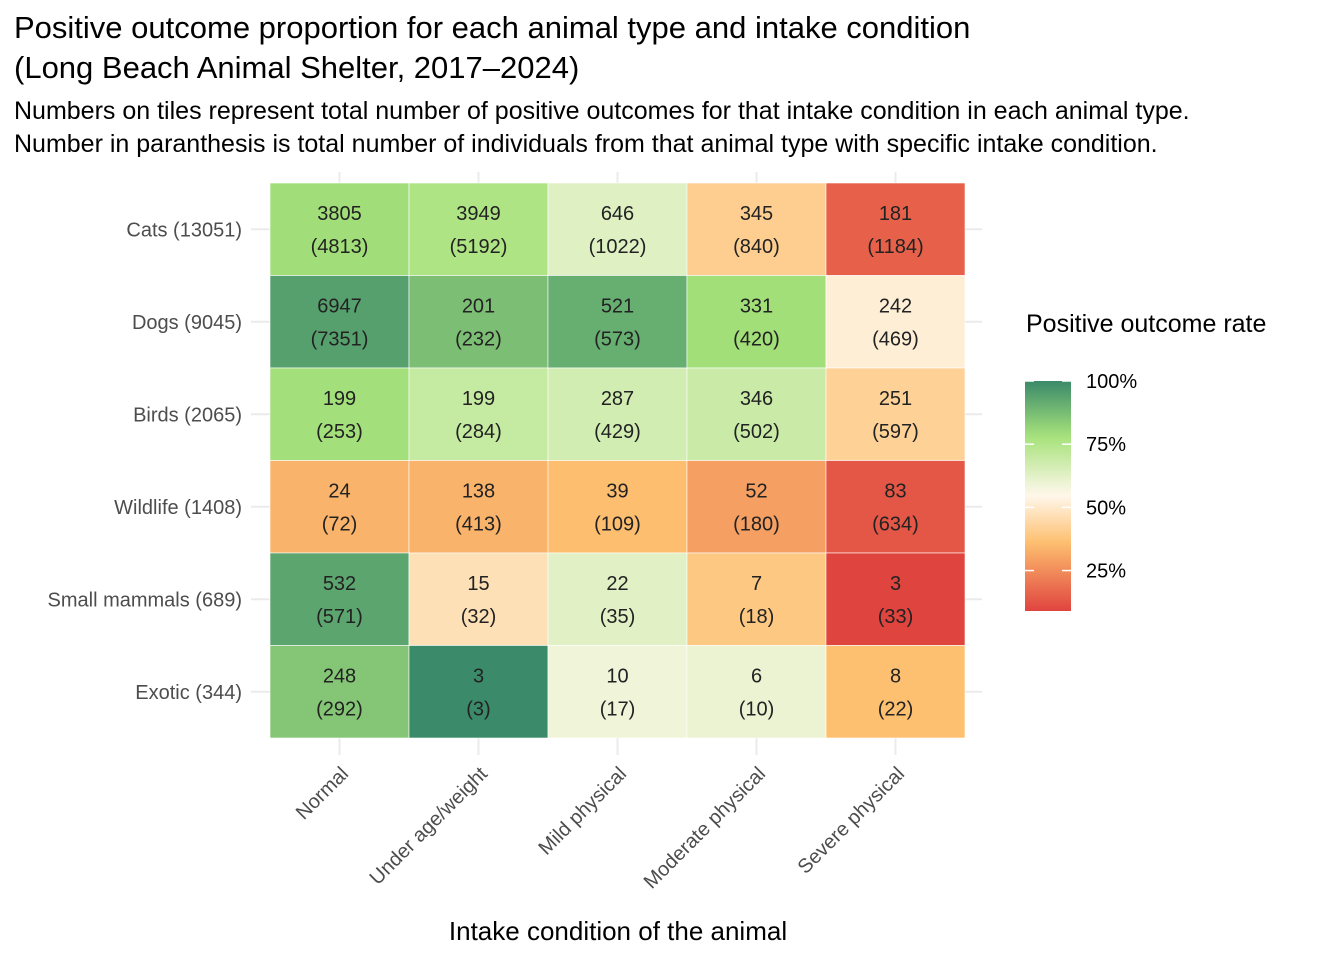 Image resolution: width=1344 pixels, height=960 pixels. Describe the element at coordinates (339, 710) in the screenshot. I see `tile-total-label: (292)` at that location.